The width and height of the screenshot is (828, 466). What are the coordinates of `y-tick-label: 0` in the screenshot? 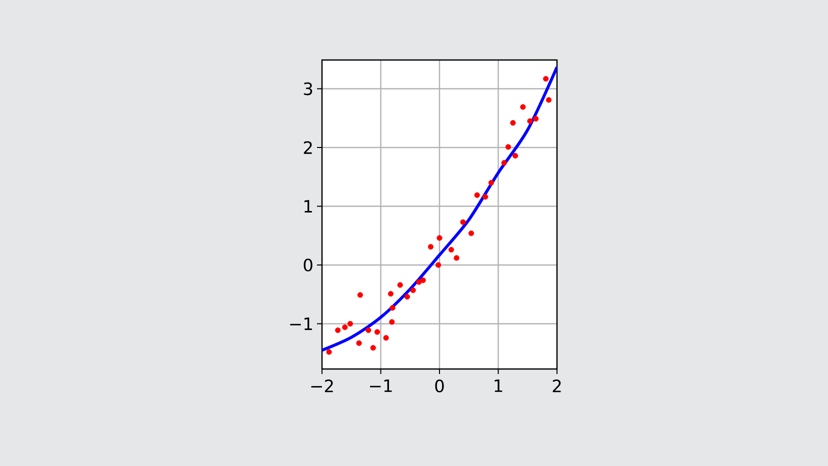 It's located at (308, 265).